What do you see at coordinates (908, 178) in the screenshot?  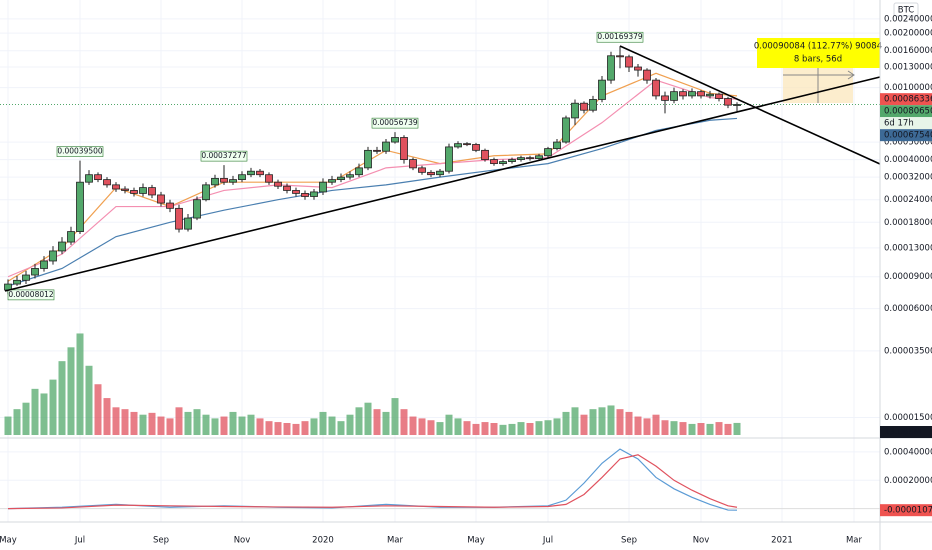 I see `y-tick-label: 0.00032000` at bounding box center [908, 178].